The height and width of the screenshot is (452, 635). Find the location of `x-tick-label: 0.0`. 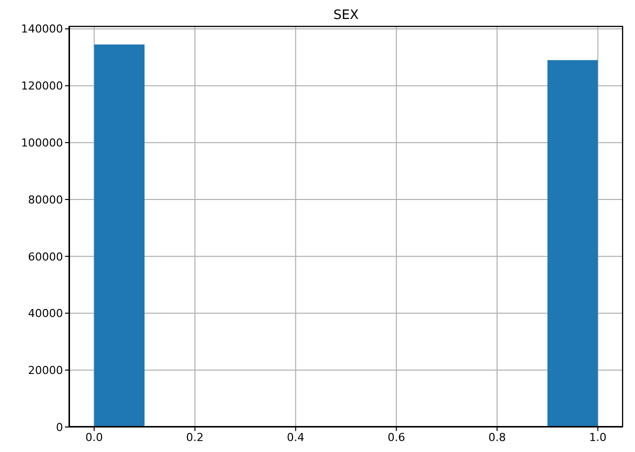

x-tick-label: 0.0 is located at coordinates (94, 437).